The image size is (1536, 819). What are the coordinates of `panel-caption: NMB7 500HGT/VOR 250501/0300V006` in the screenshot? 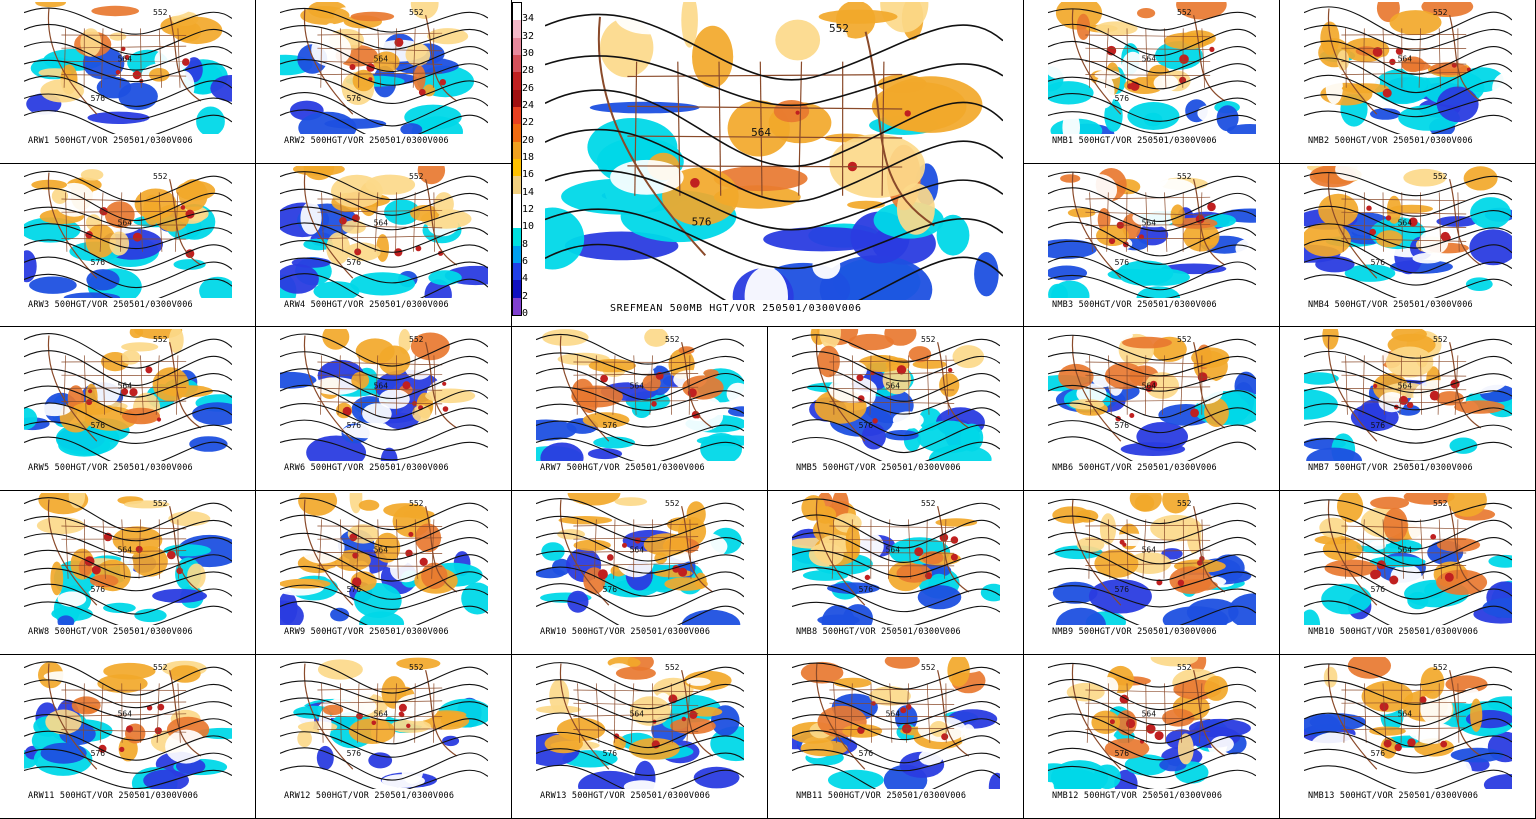 It's located at (1390, 468).